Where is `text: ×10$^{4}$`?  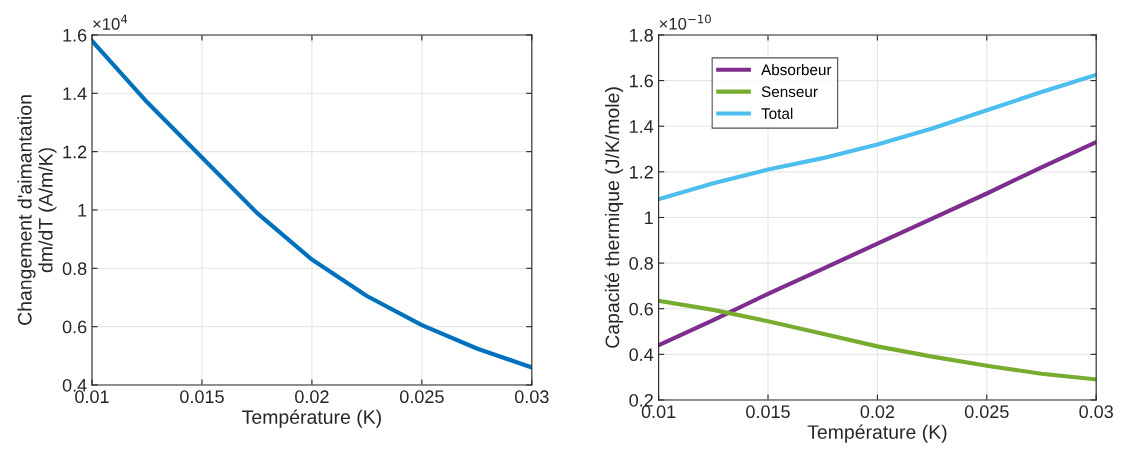 text: ×10$^{4}$ is located at coordinates (110, 22).